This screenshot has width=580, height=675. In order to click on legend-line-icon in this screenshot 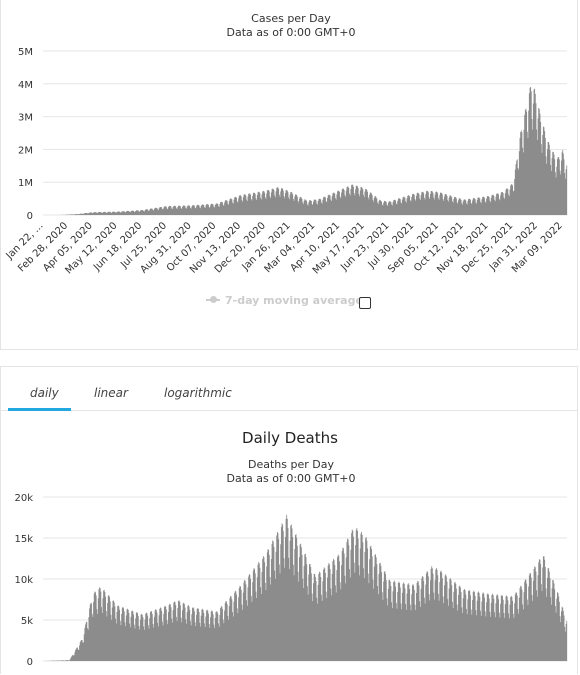, I will do `click(213, 299)`.